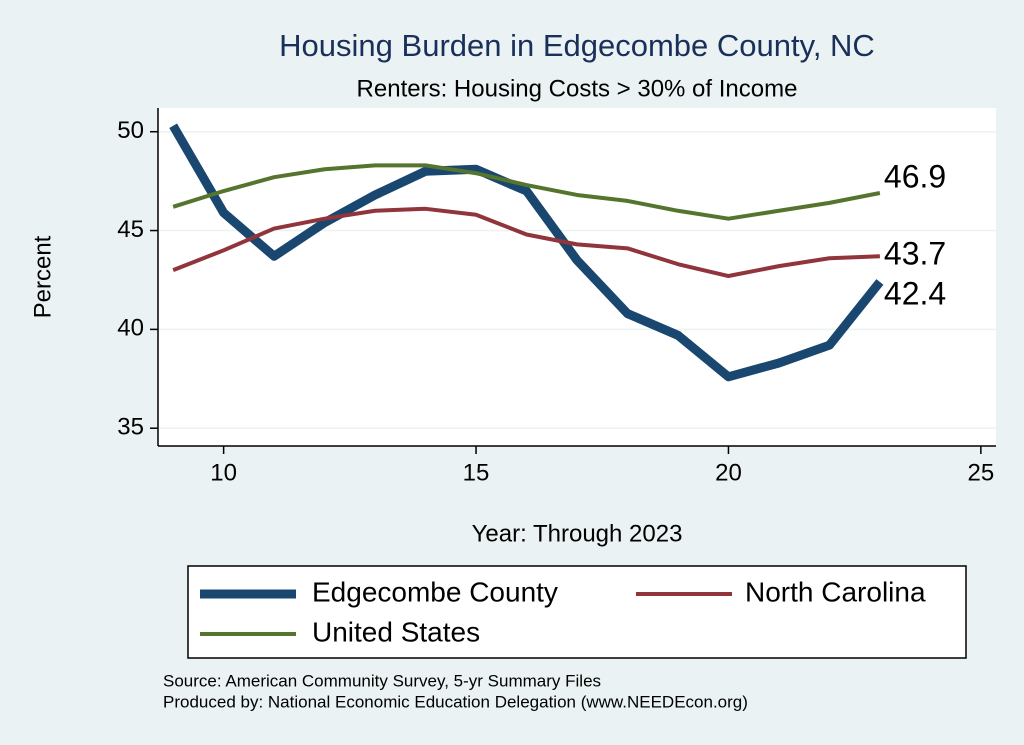 The width and height of the screenshot is (1024, 745). Describe the element at coordinates (577, 612) in the screenshot. I see `legend` at that location.